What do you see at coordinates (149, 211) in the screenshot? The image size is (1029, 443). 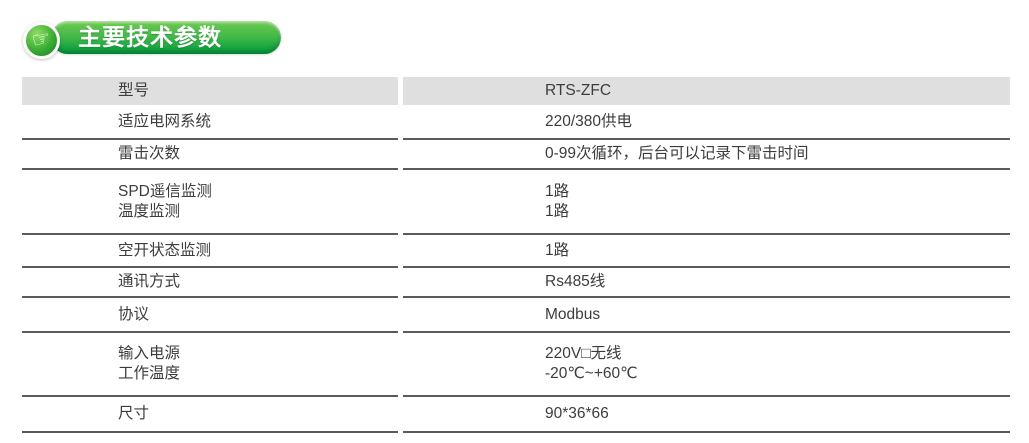 I see `param-label-line: 温度监测` at bounding box center [149, 211].